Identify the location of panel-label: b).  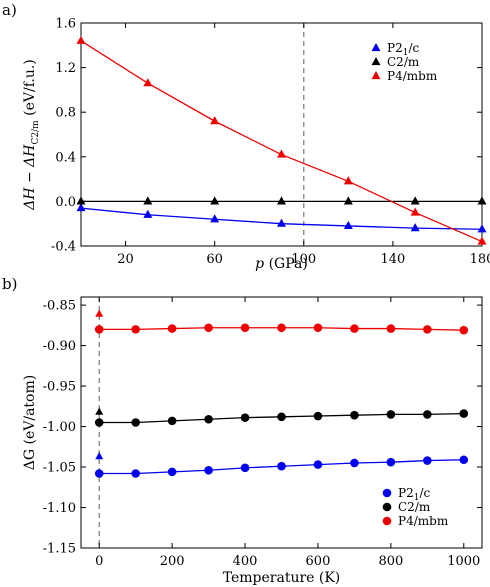
(9, 284).